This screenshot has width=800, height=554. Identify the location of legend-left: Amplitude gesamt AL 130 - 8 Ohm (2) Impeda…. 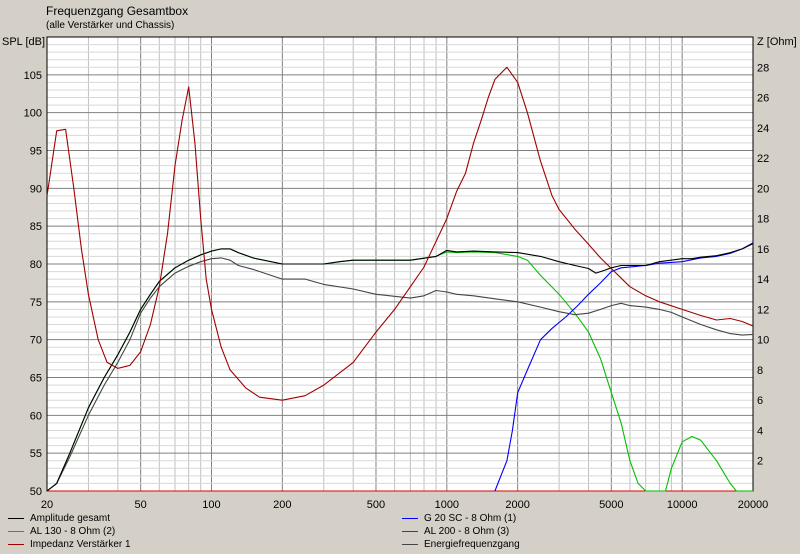
(69, 531).